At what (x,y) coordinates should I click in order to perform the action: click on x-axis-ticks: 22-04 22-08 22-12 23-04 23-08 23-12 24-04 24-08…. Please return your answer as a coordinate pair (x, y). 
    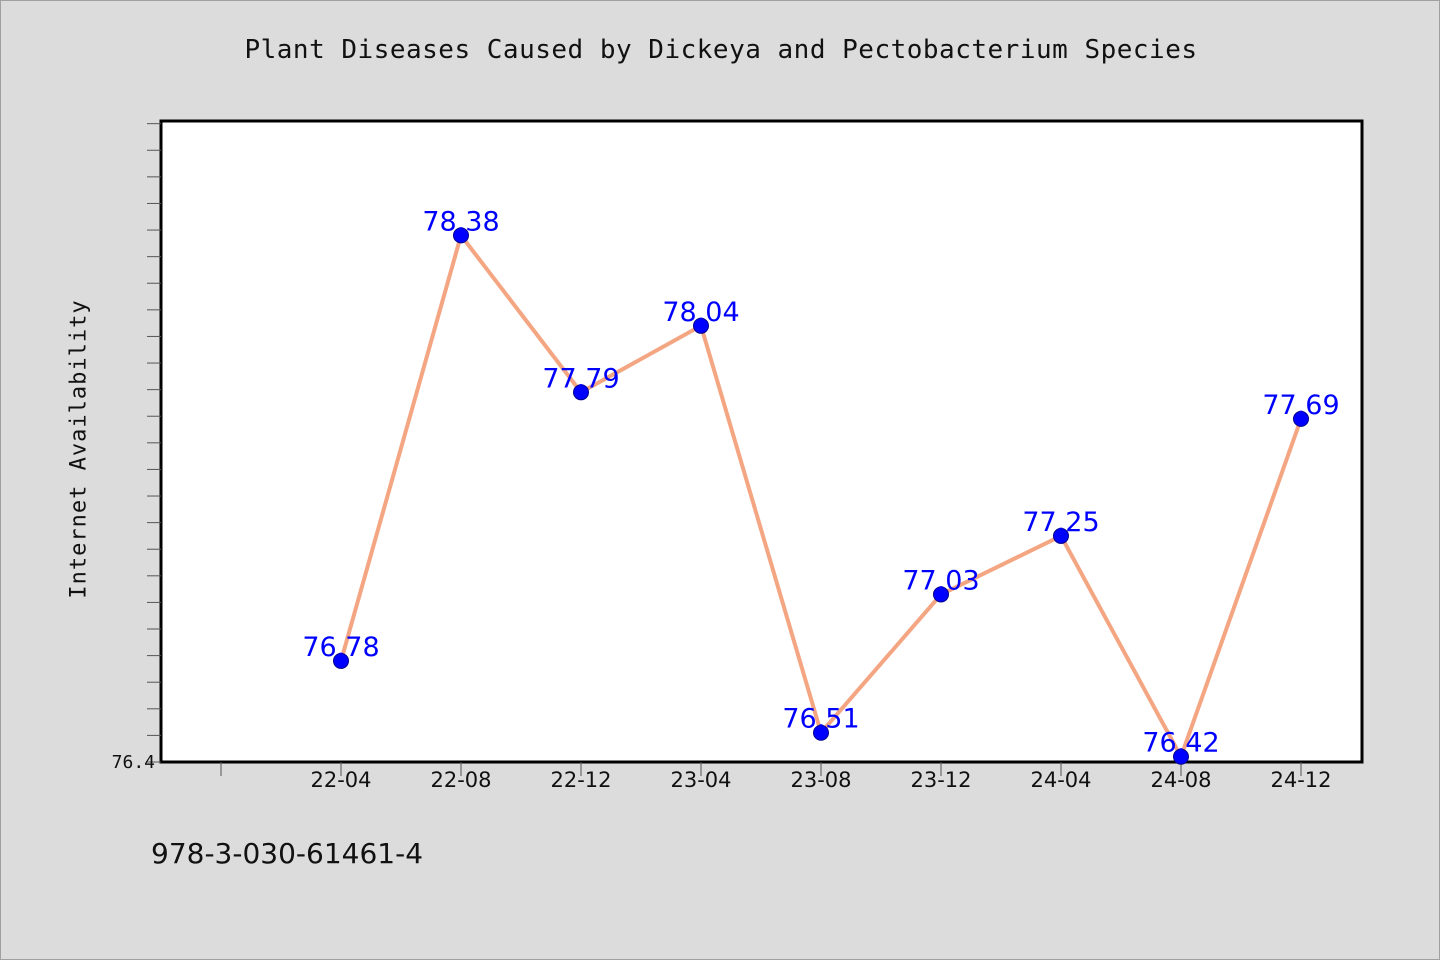
    Looking at the image, I should click on (776, 777).